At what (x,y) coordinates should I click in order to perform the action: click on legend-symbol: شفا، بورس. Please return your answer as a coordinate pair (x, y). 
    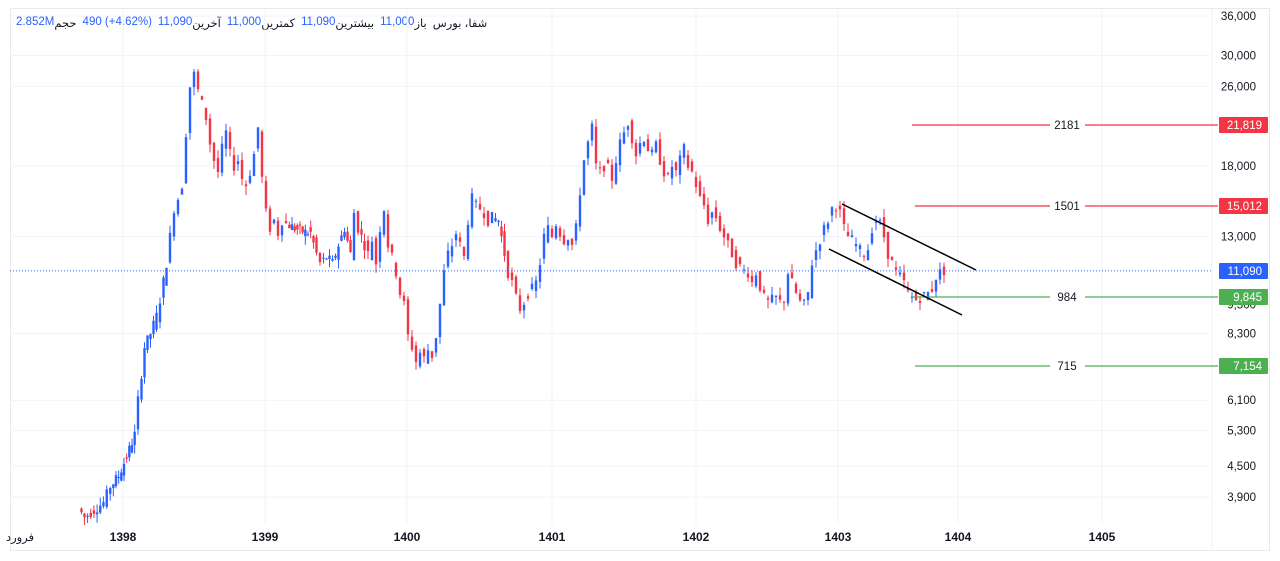
    Looking at the image, I should click on (460, 24).